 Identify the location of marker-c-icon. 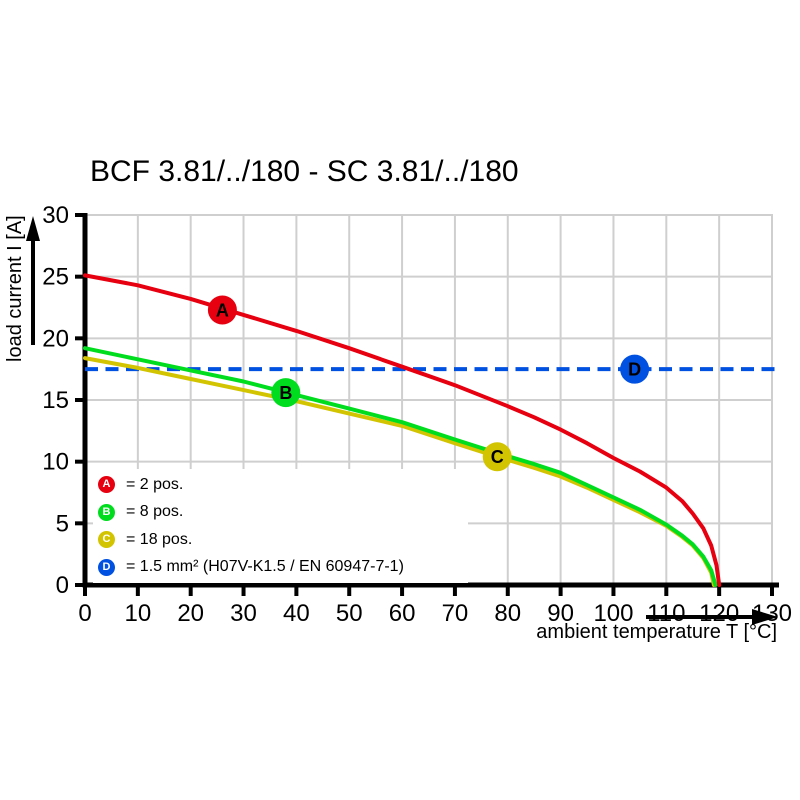
(497, 457).